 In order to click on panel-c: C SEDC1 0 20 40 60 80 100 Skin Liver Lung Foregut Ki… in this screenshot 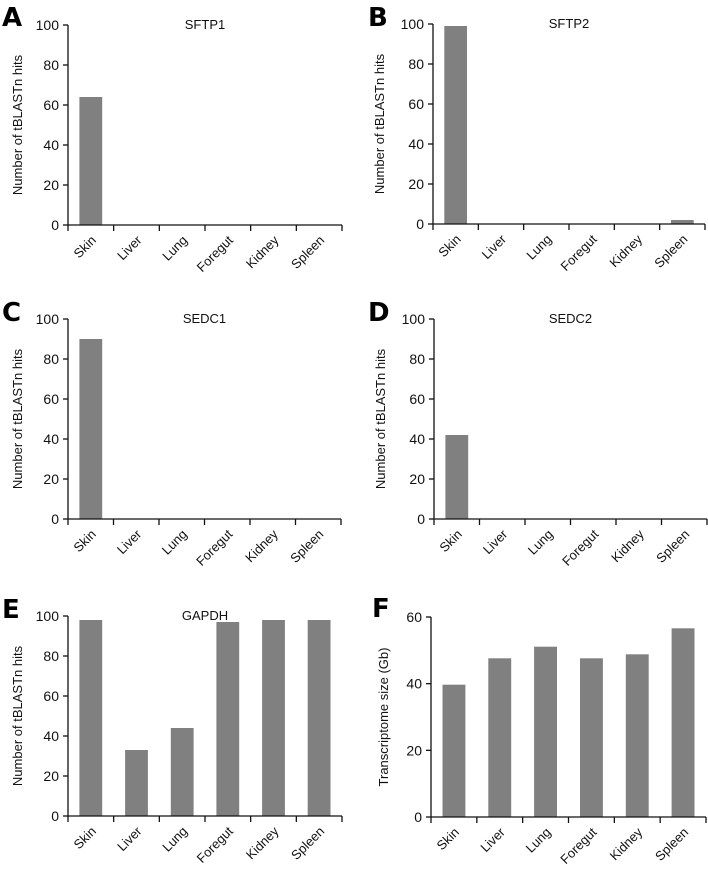, I will do `click(172, 433)`.